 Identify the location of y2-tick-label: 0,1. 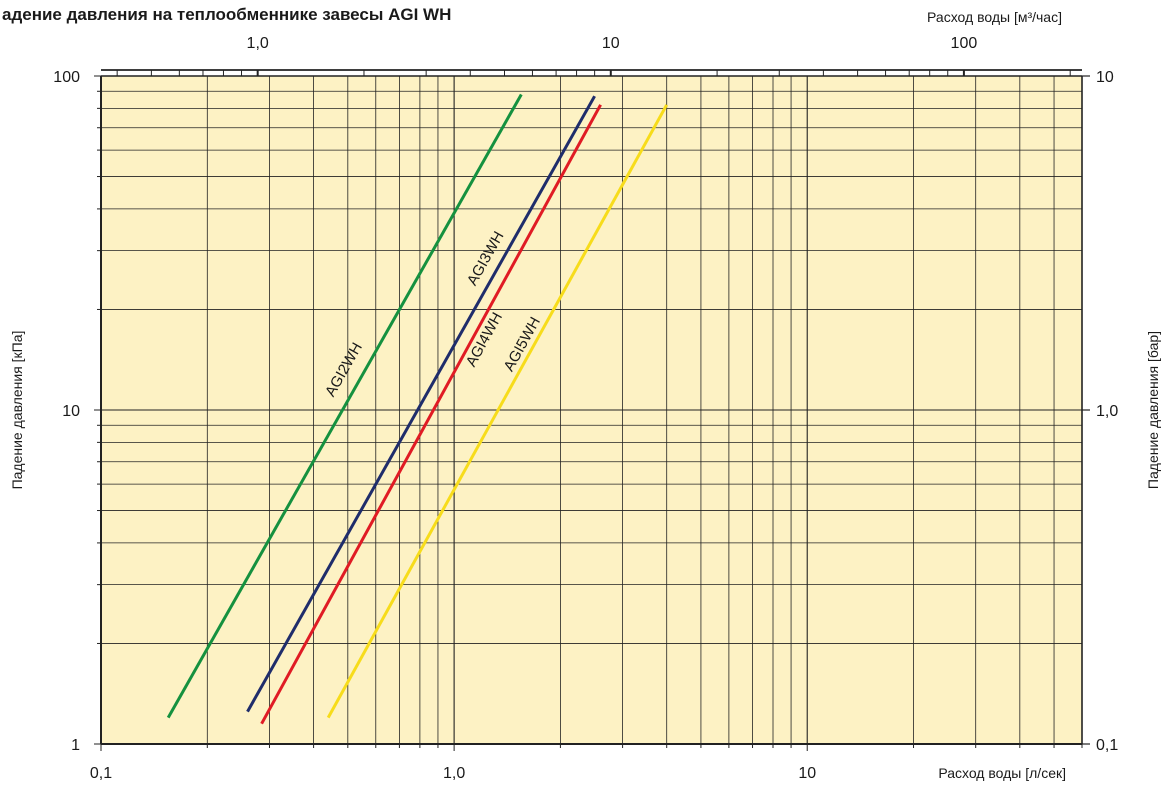
(1107, 745).